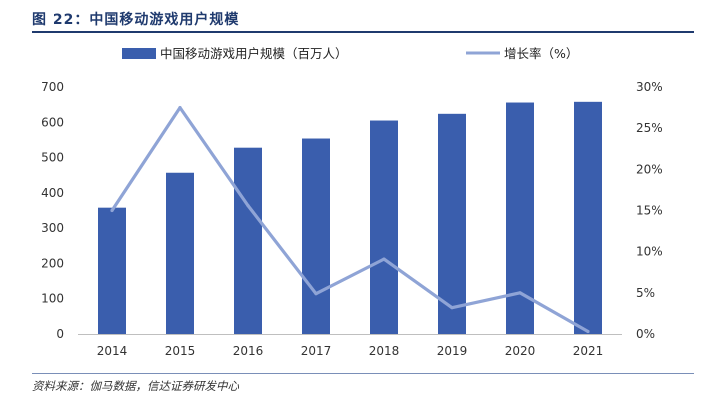 This screenshot has width=702, height=403. I want to click on left-tick-label: 0, so click(60, 334).